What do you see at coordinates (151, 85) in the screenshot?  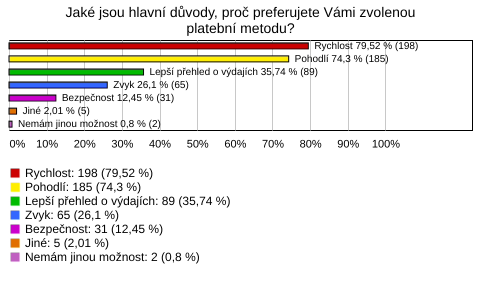 I see `data-label: Zvyk 26,1 % (65)` at bounding box center [151, 85].